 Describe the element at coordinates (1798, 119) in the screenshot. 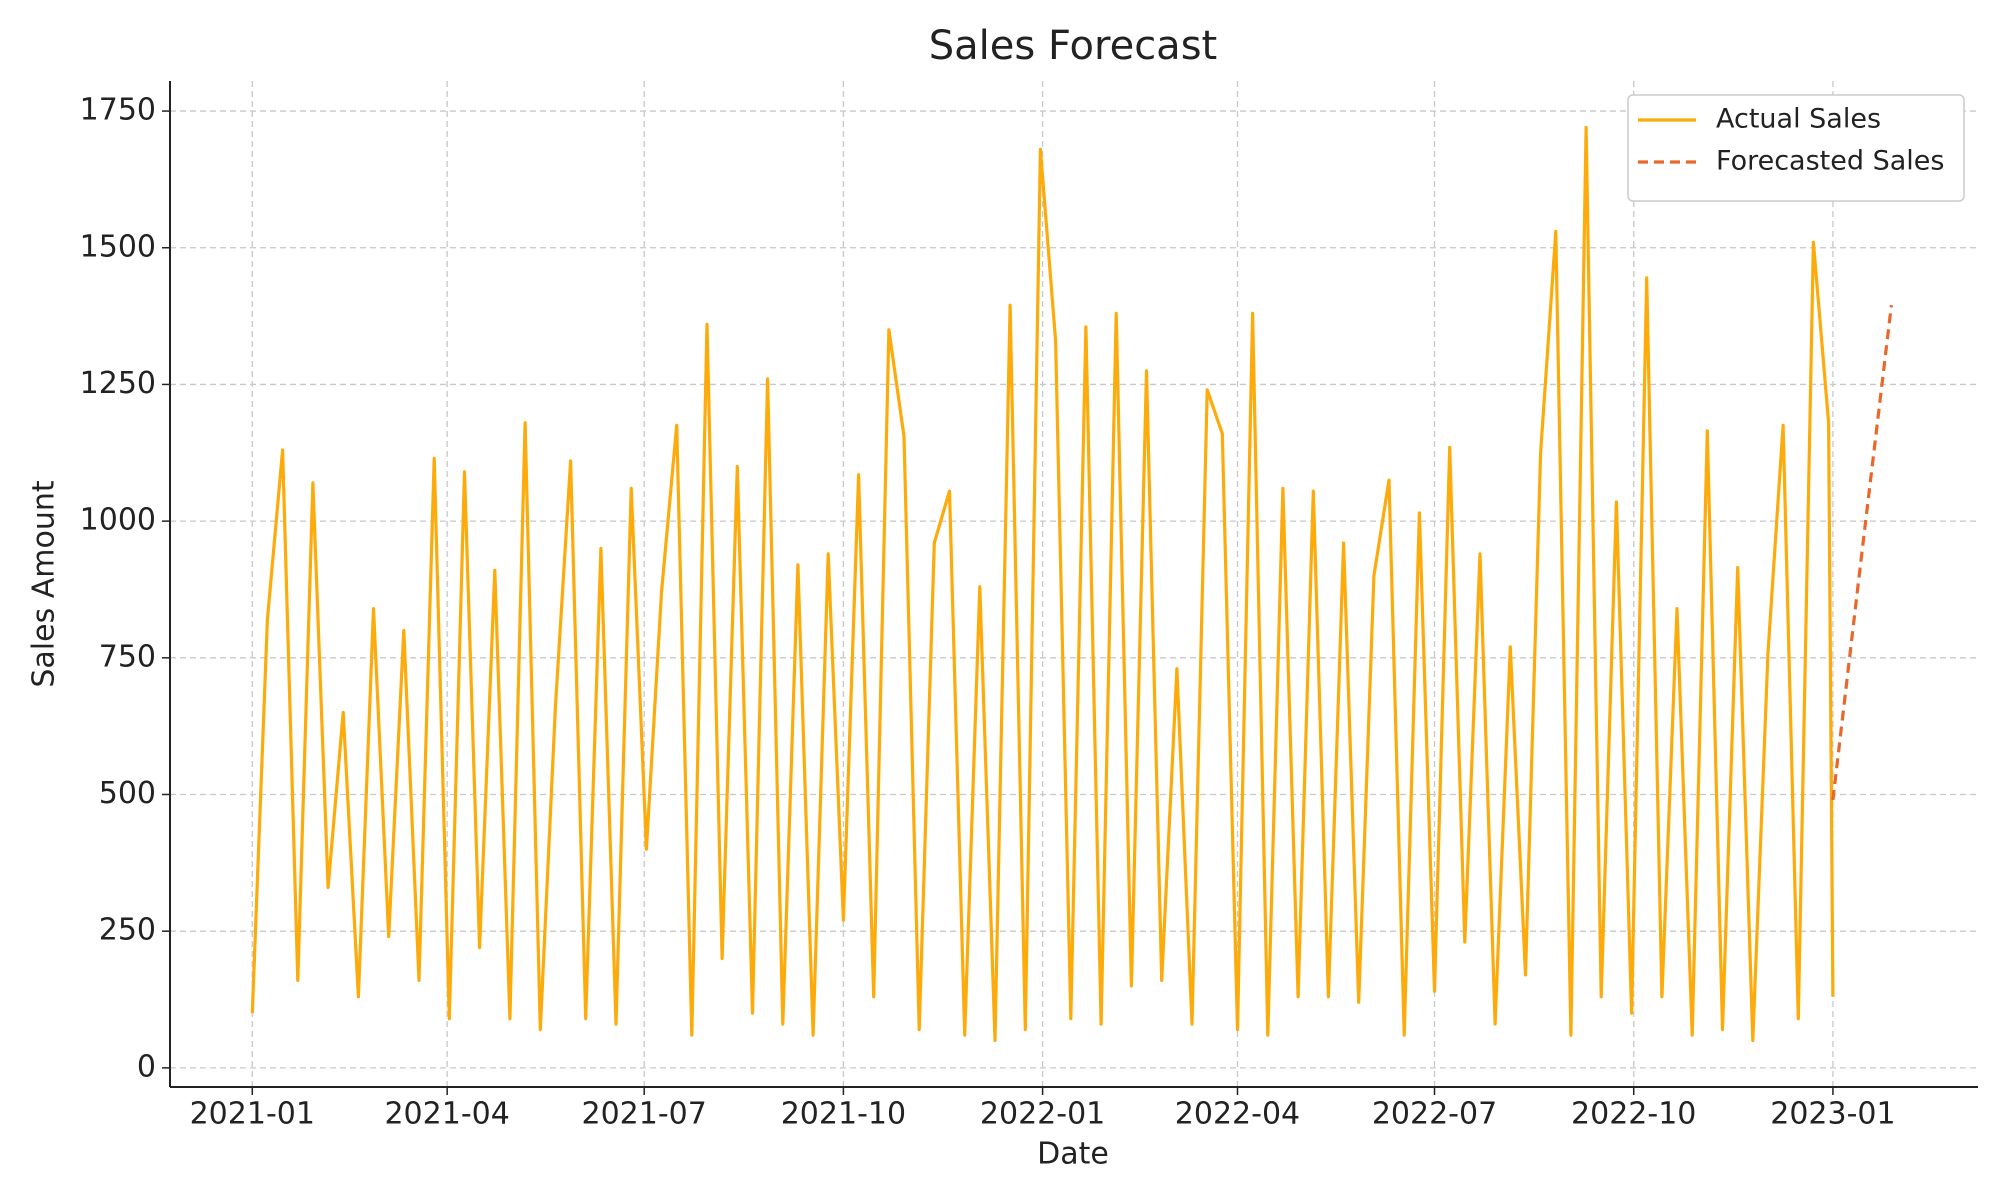

I see `legend-label: Actual Sales` at that location.